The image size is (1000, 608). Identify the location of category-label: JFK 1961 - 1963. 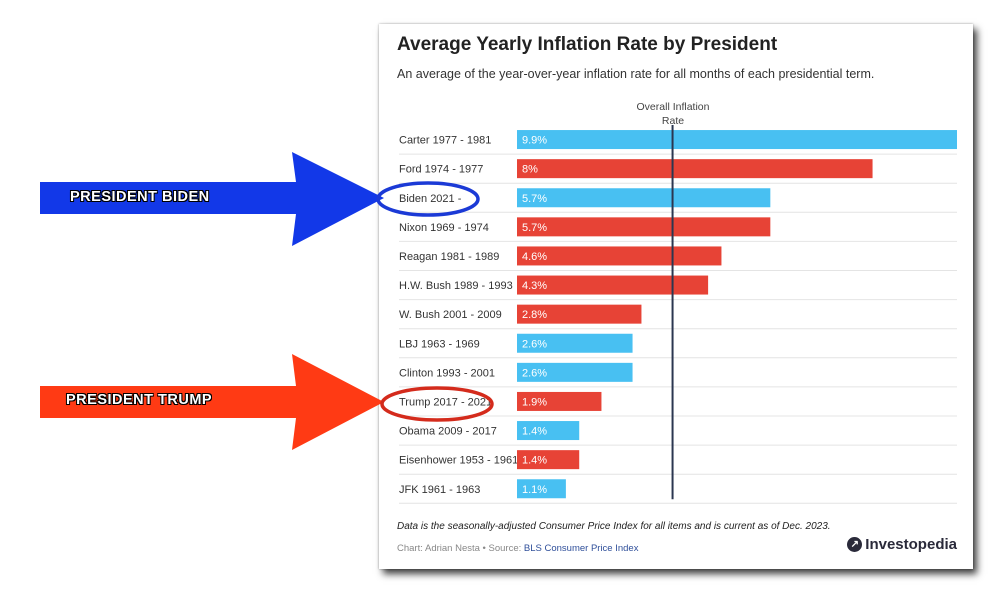
(439, 490).